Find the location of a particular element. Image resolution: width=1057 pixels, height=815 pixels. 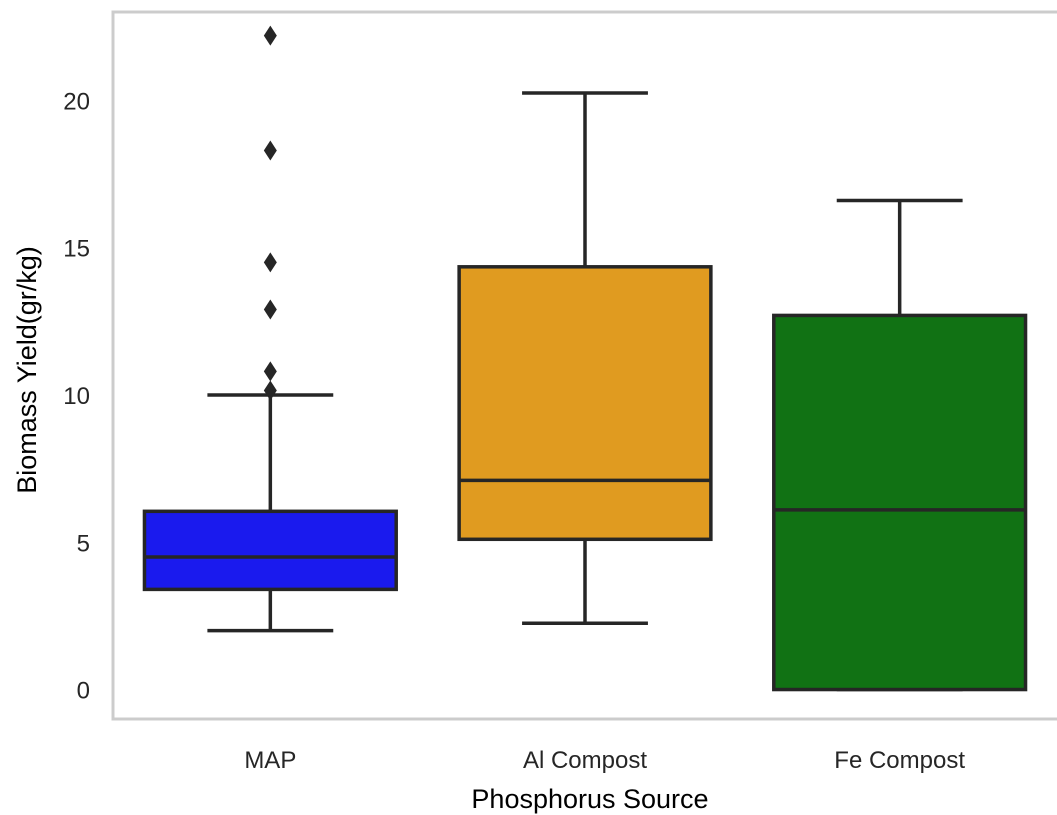

x-tick-label: Fe Compost is located at coordinates (899, 760).